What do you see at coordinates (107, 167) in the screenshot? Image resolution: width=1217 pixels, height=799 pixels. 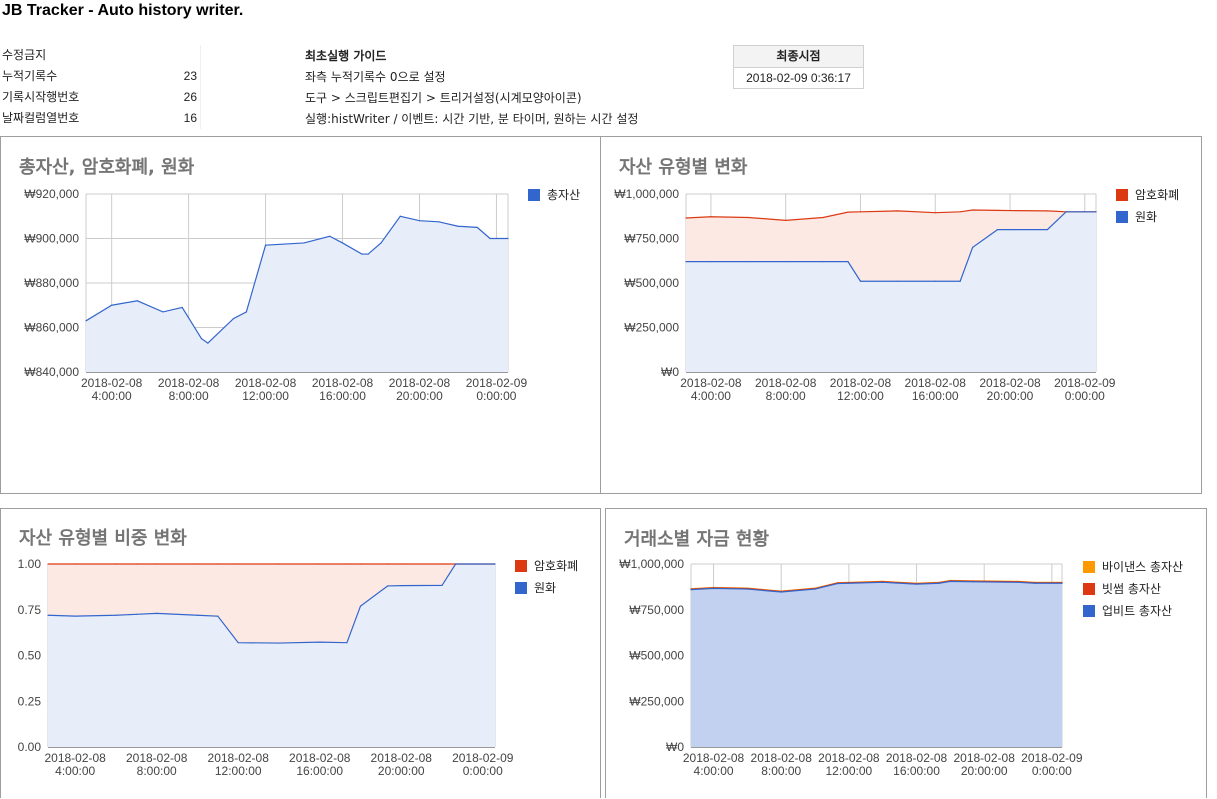 I see `chart-title: 총자산, 암호화폐, 원화` at bounding box center [107, 167].